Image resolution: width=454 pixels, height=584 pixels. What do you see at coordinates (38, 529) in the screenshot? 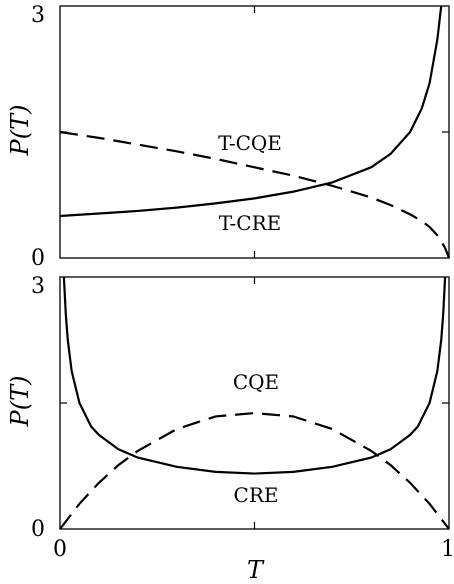
I see `bottom-ytick-min: 0` at bounding box center [38, 529].